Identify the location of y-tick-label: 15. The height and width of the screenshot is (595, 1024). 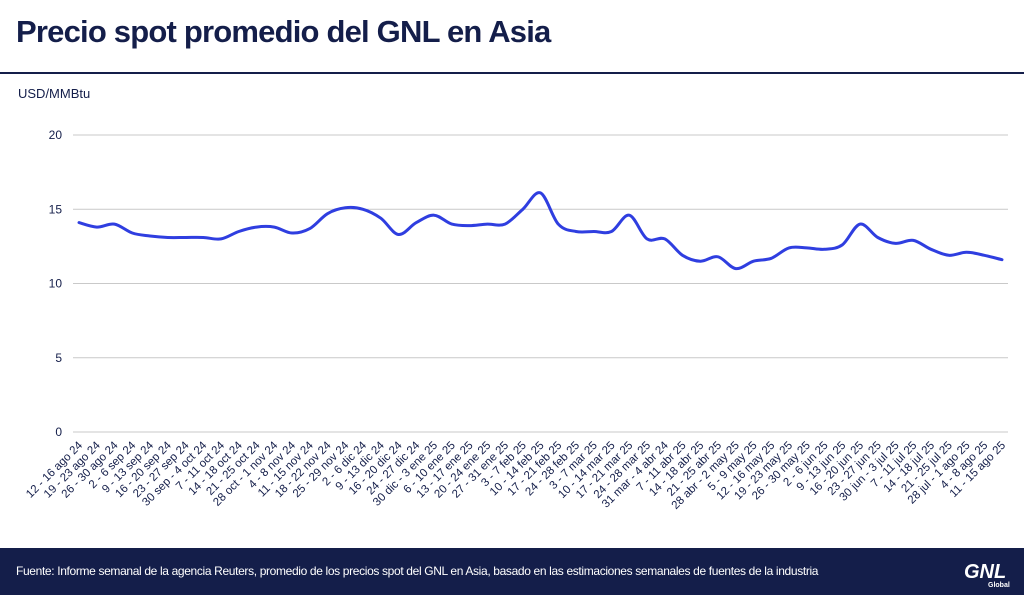
(56, 209).